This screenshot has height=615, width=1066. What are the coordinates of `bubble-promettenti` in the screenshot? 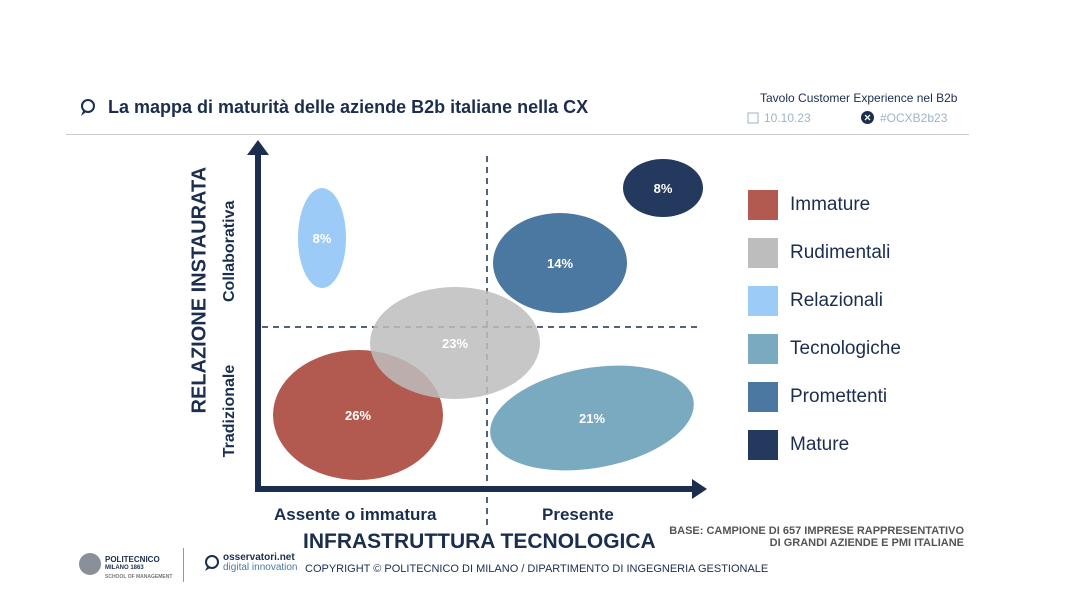 It's located at (560, 263).